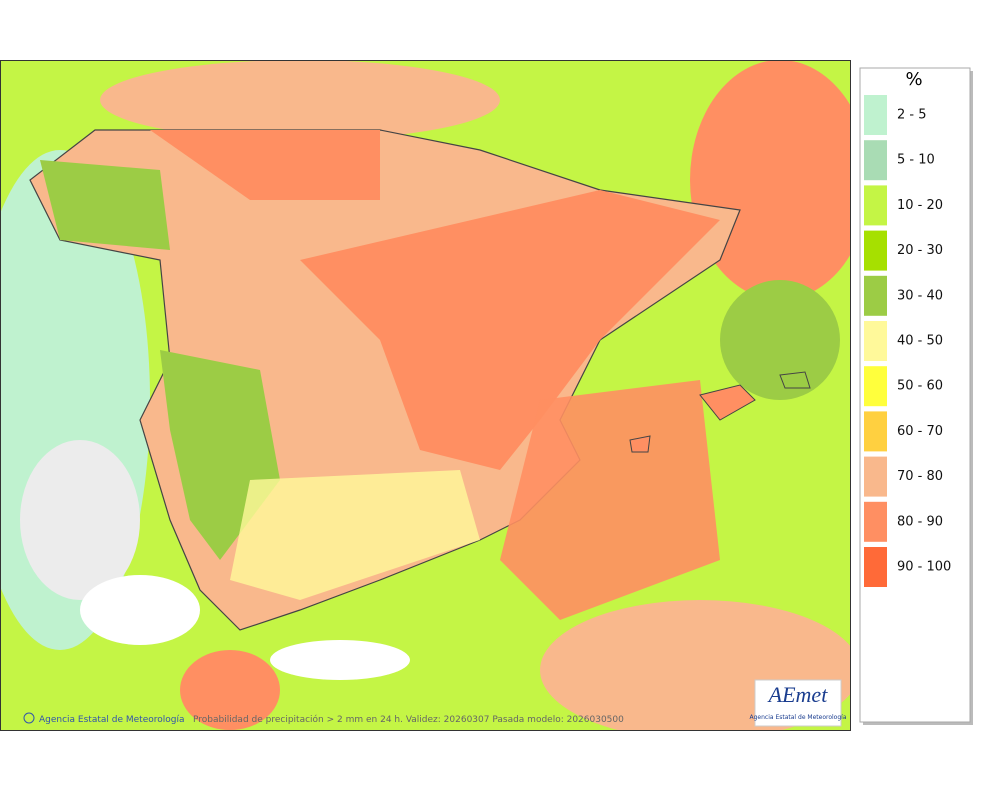 Image resolution: width=1000 pixels, height=794 pixels. Describe the element at coordinates (920, 476) in the screenshot. I see `legend-label: 70 - 80` at that location.